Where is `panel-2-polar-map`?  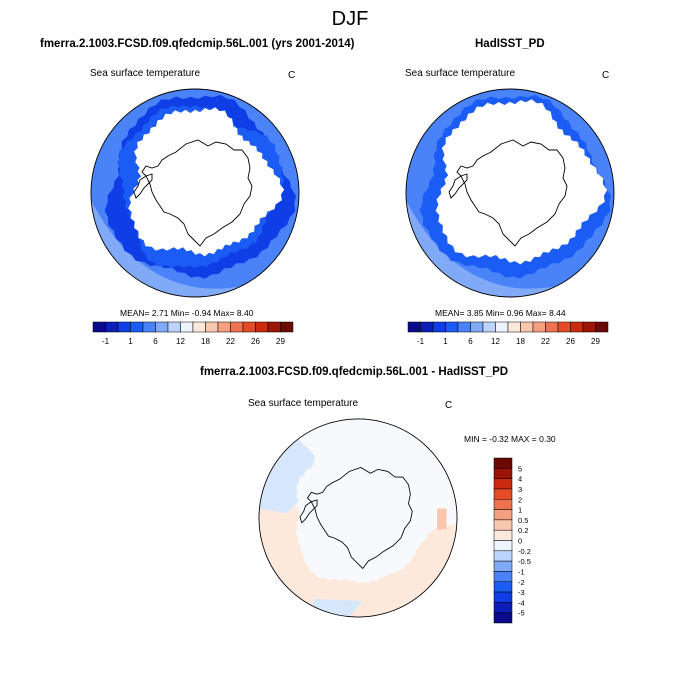 panel-2-polar-map is located at coordinates (510, 193).